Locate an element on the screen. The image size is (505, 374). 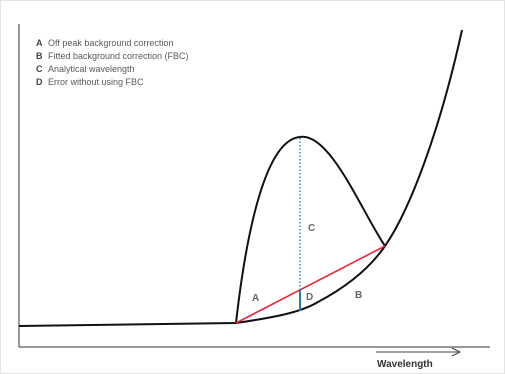
legend-text: Error without using FBC is located at coordinates (96, 82).